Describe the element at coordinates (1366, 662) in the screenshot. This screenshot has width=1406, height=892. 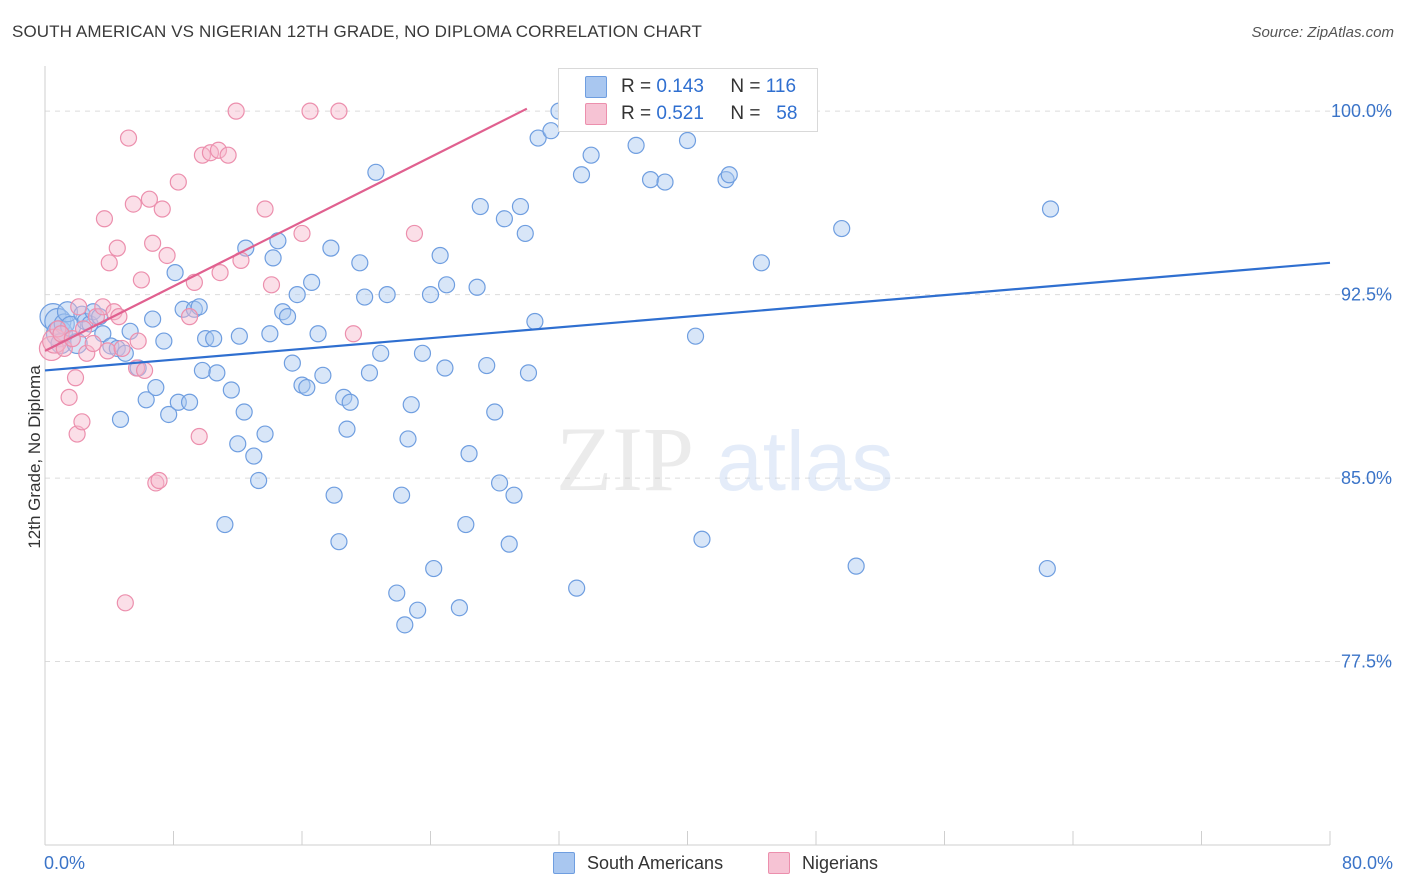
I see `y-tick-label: 77.5%` at that location.